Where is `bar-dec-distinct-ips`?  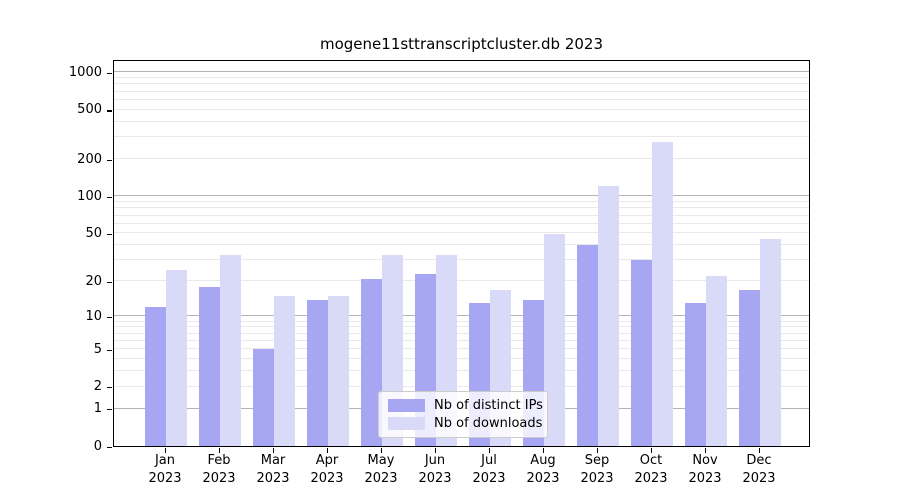
bar-dec-distinct-ips is located at coordinates (749, 367).